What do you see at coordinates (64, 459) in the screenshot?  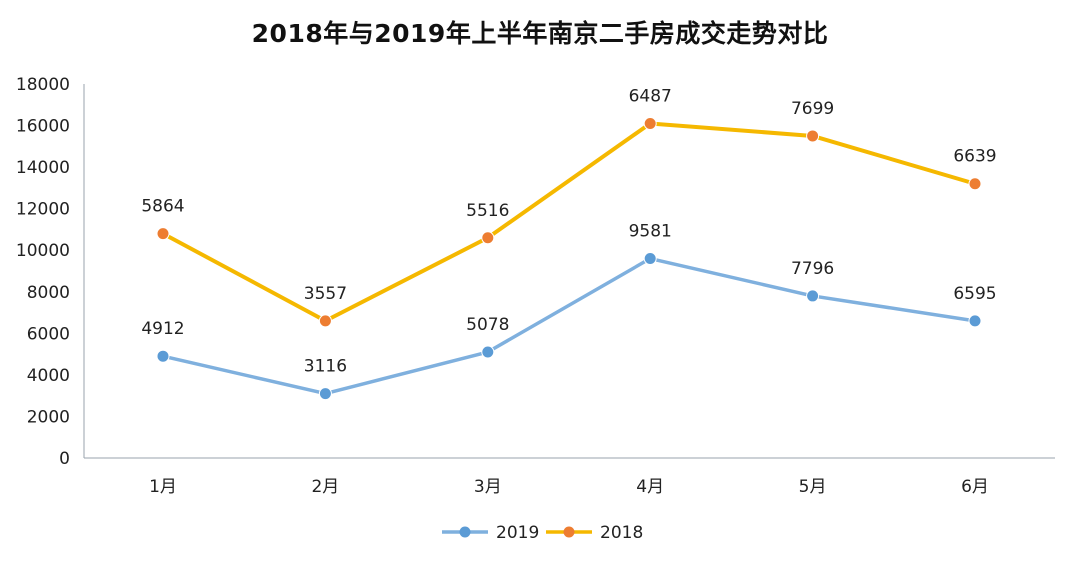 I see `y-tick-label: 0` at bounding box center [64, 459].